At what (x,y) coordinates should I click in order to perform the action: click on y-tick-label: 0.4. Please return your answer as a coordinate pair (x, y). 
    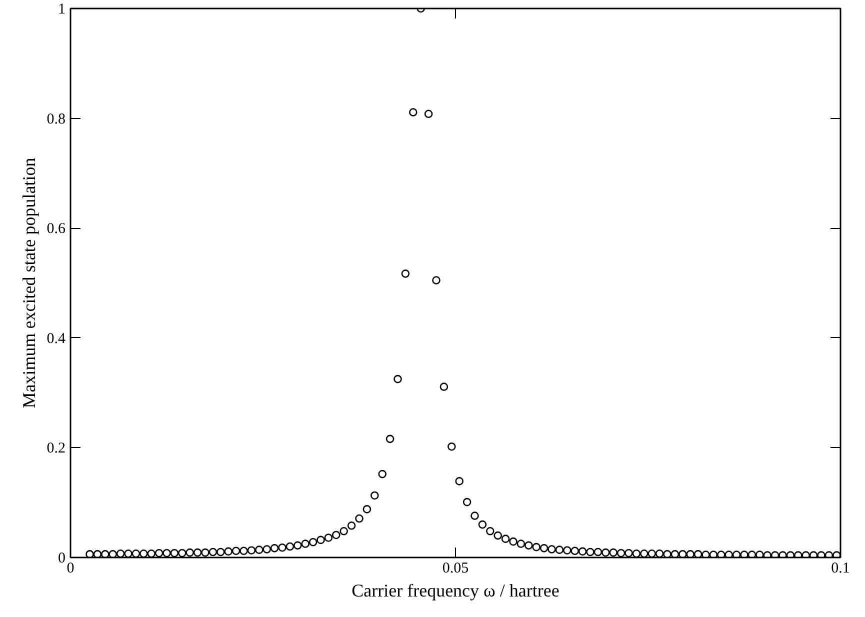
    Looking at the image, I should click on (56, 338).